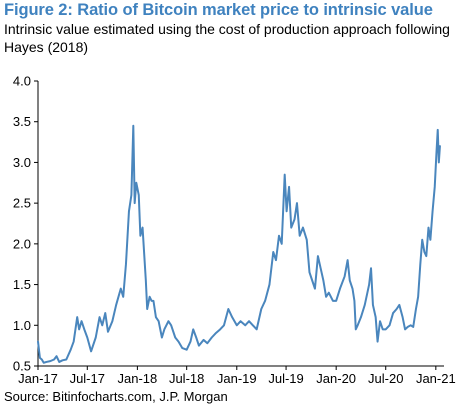  What do you see at coordinates (22, 203) in the screenshot?
I see `y-tick-label: 2.5` at bounding box center [22, 203].